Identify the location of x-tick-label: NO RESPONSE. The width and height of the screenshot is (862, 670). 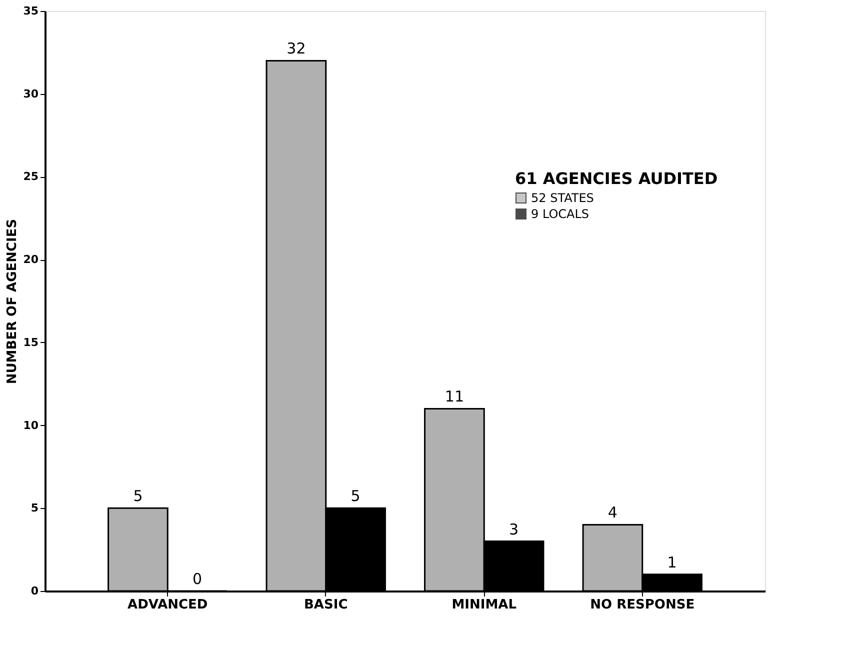
(642, 605).